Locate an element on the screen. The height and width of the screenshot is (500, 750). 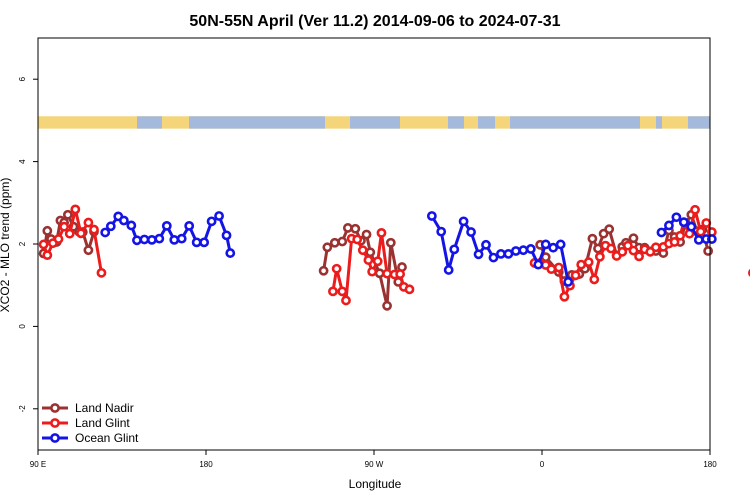
series-ocean-glint is located at coordinates (408, 249).